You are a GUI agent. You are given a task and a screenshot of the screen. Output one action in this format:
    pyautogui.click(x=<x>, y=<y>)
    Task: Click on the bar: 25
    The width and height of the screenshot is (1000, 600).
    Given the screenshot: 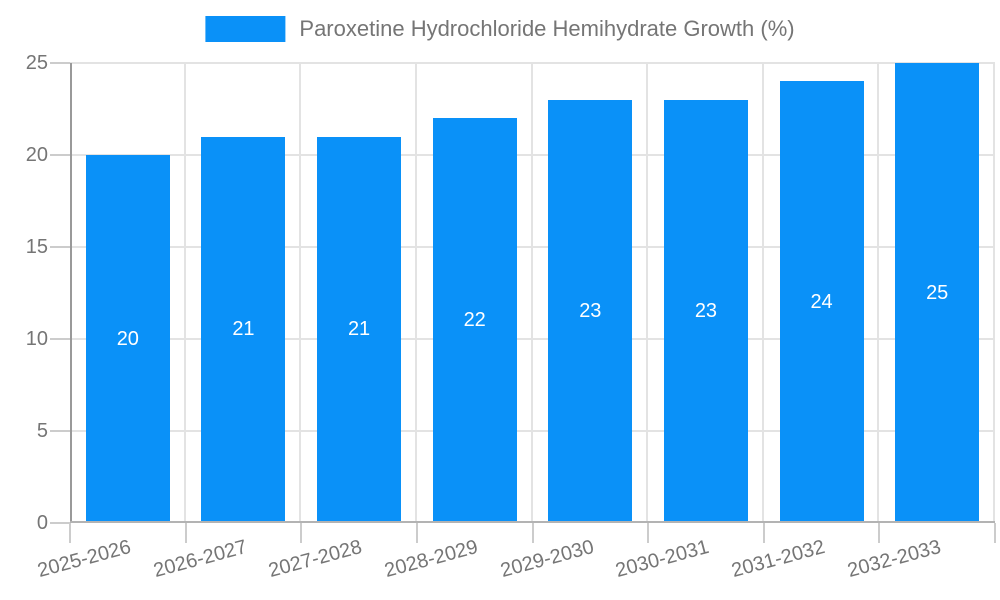 What is the action you would take?
    pyautogui.click(x=937, y=293)
    